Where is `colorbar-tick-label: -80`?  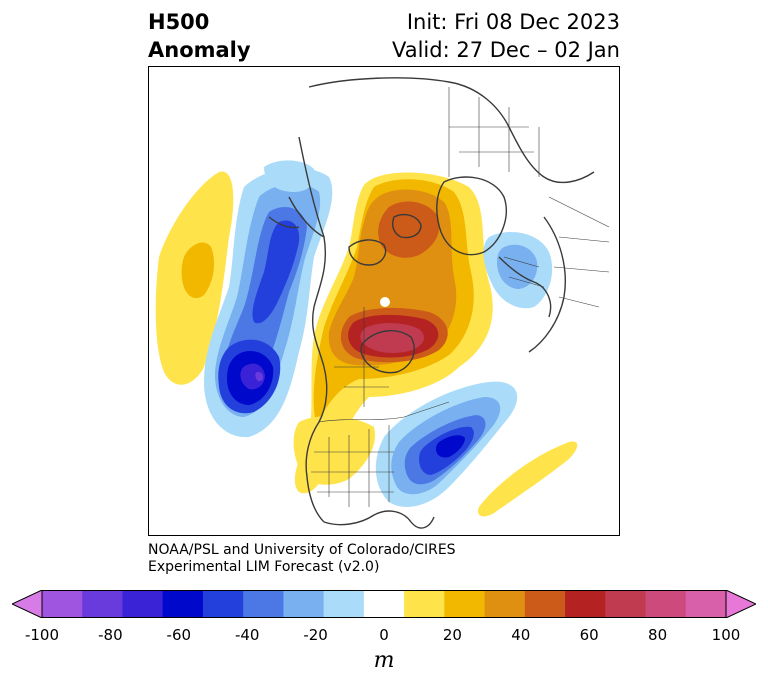 colorbar-tick-label: -80 is located at coordinates (110, 635).